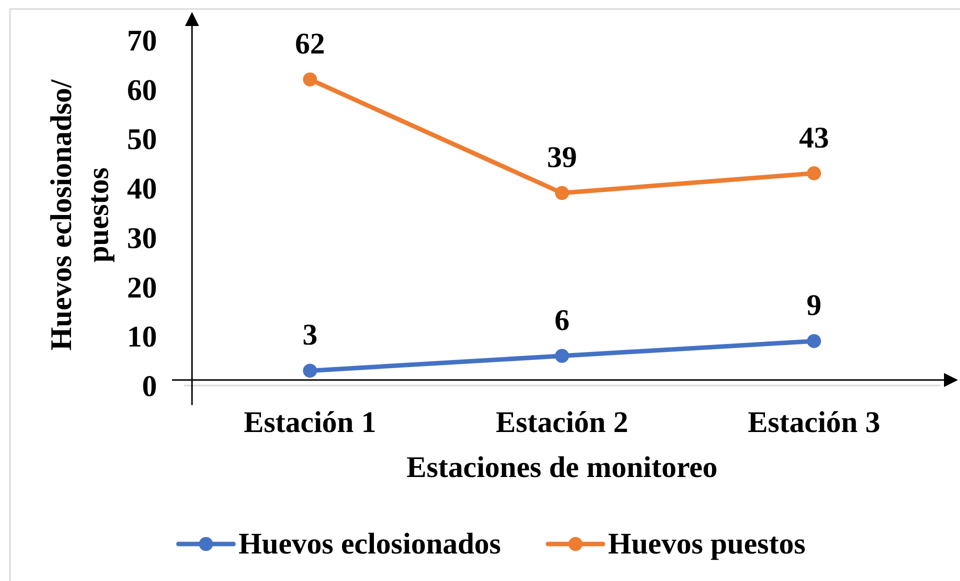 Image resolution: width=960 pixels, height=581 pixels. I want to click on y-tick-label: 40, so click(142, 189).